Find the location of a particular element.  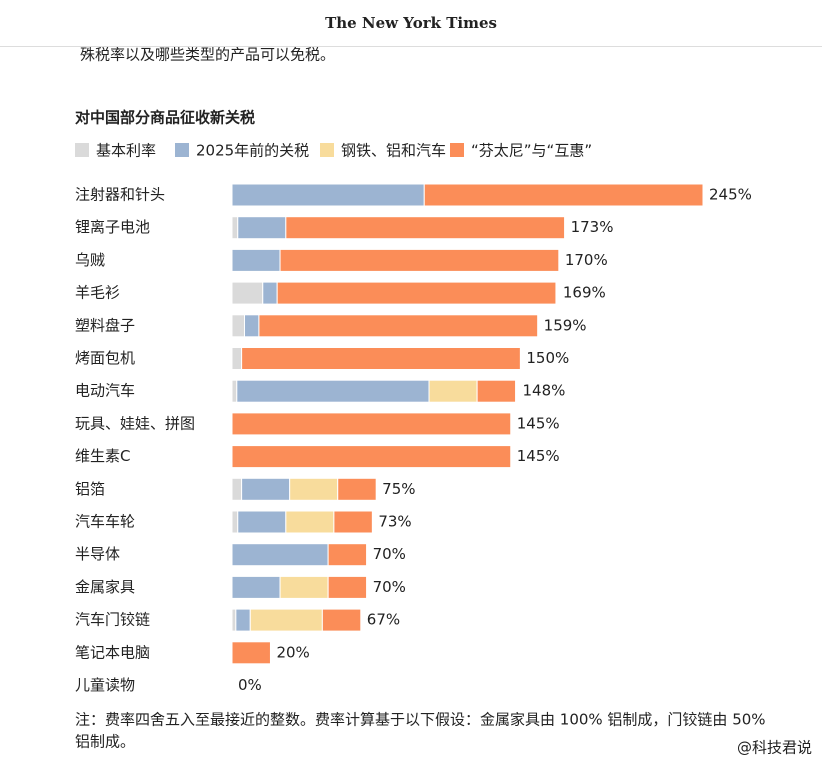

total-label: 67% is located at coordinates (383, 620).